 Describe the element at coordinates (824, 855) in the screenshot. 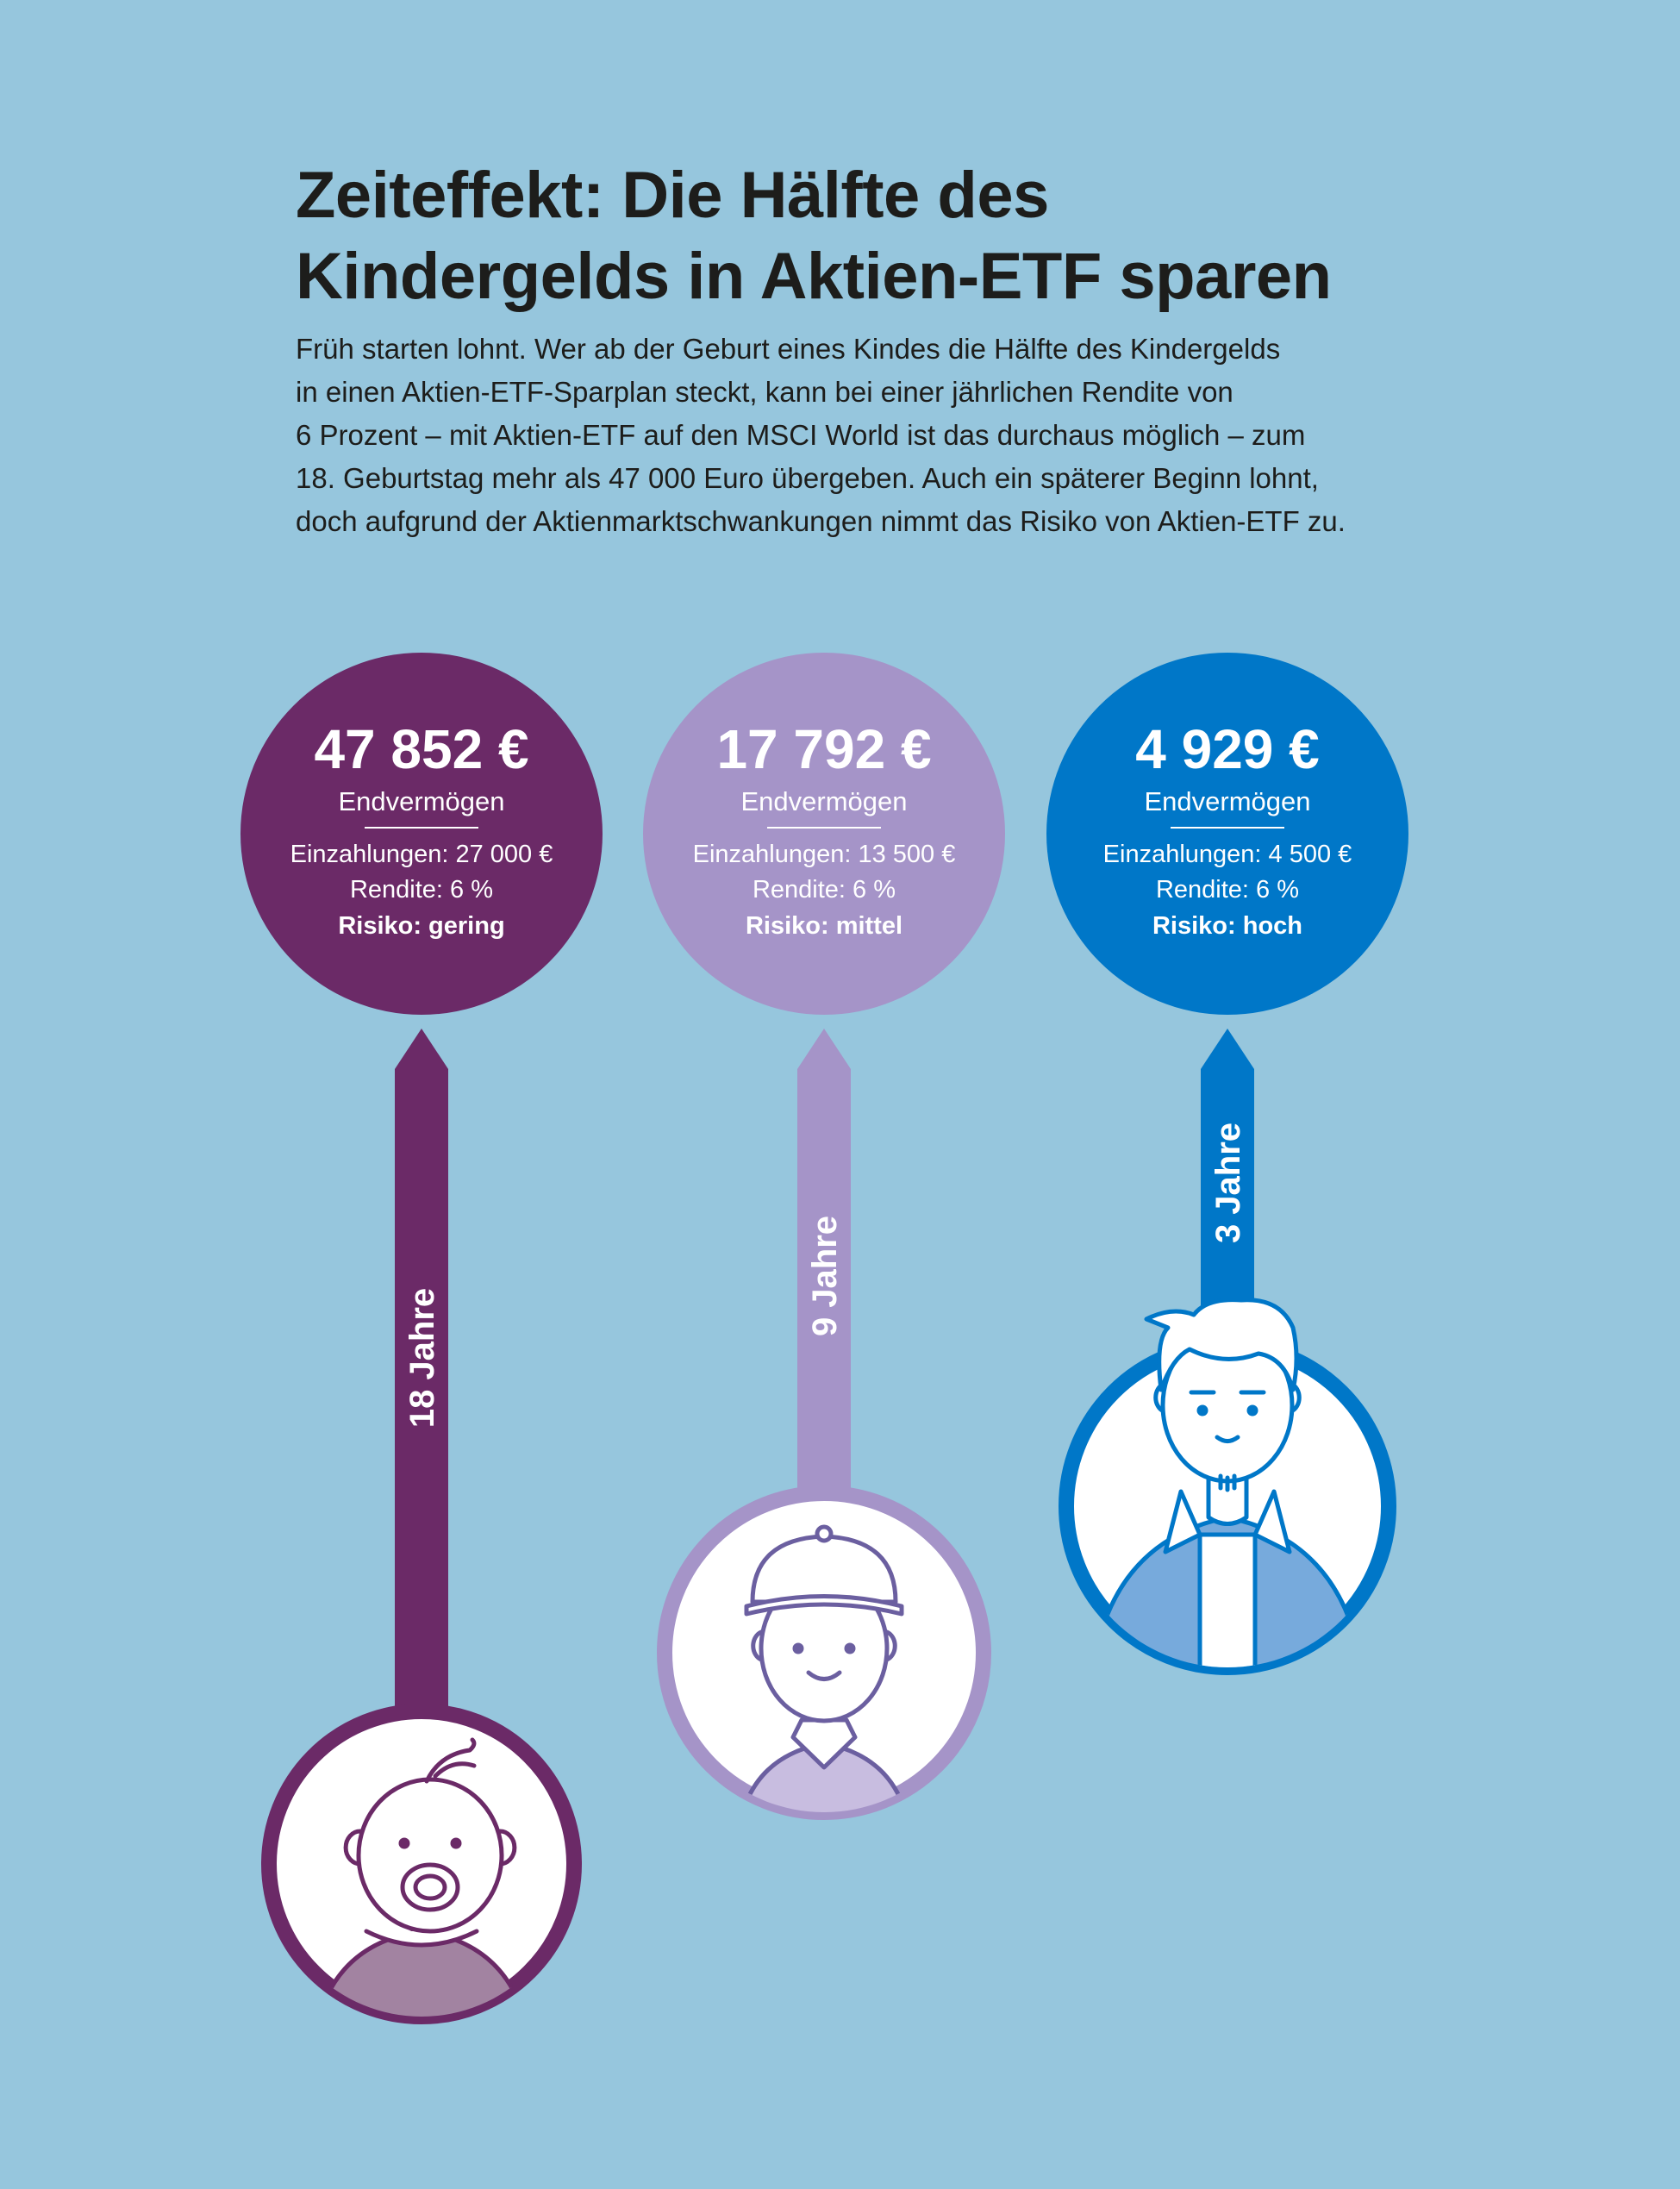

I see `deposits-text: Einzahlungen: 13 500 €` at that location.